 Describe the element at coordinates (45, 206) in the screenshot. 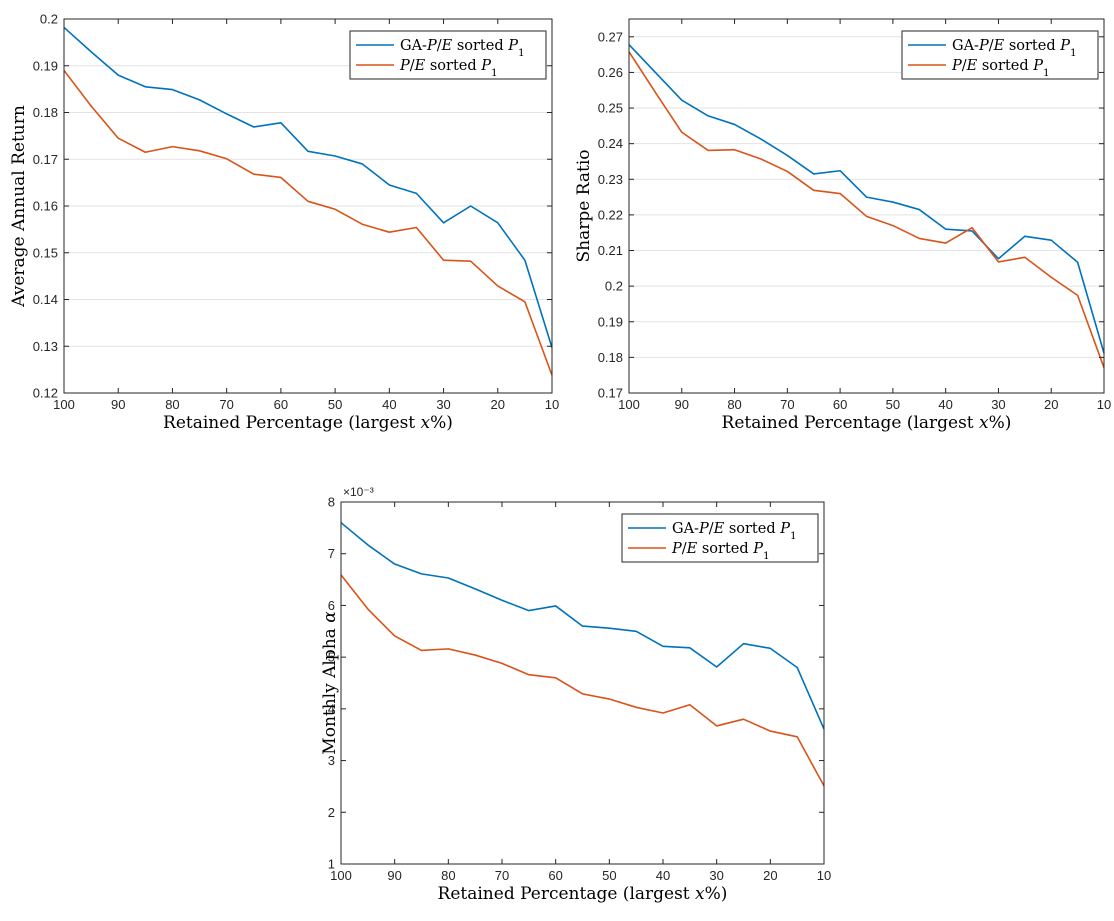

I see `y-tick-label: 0.16` at that location.